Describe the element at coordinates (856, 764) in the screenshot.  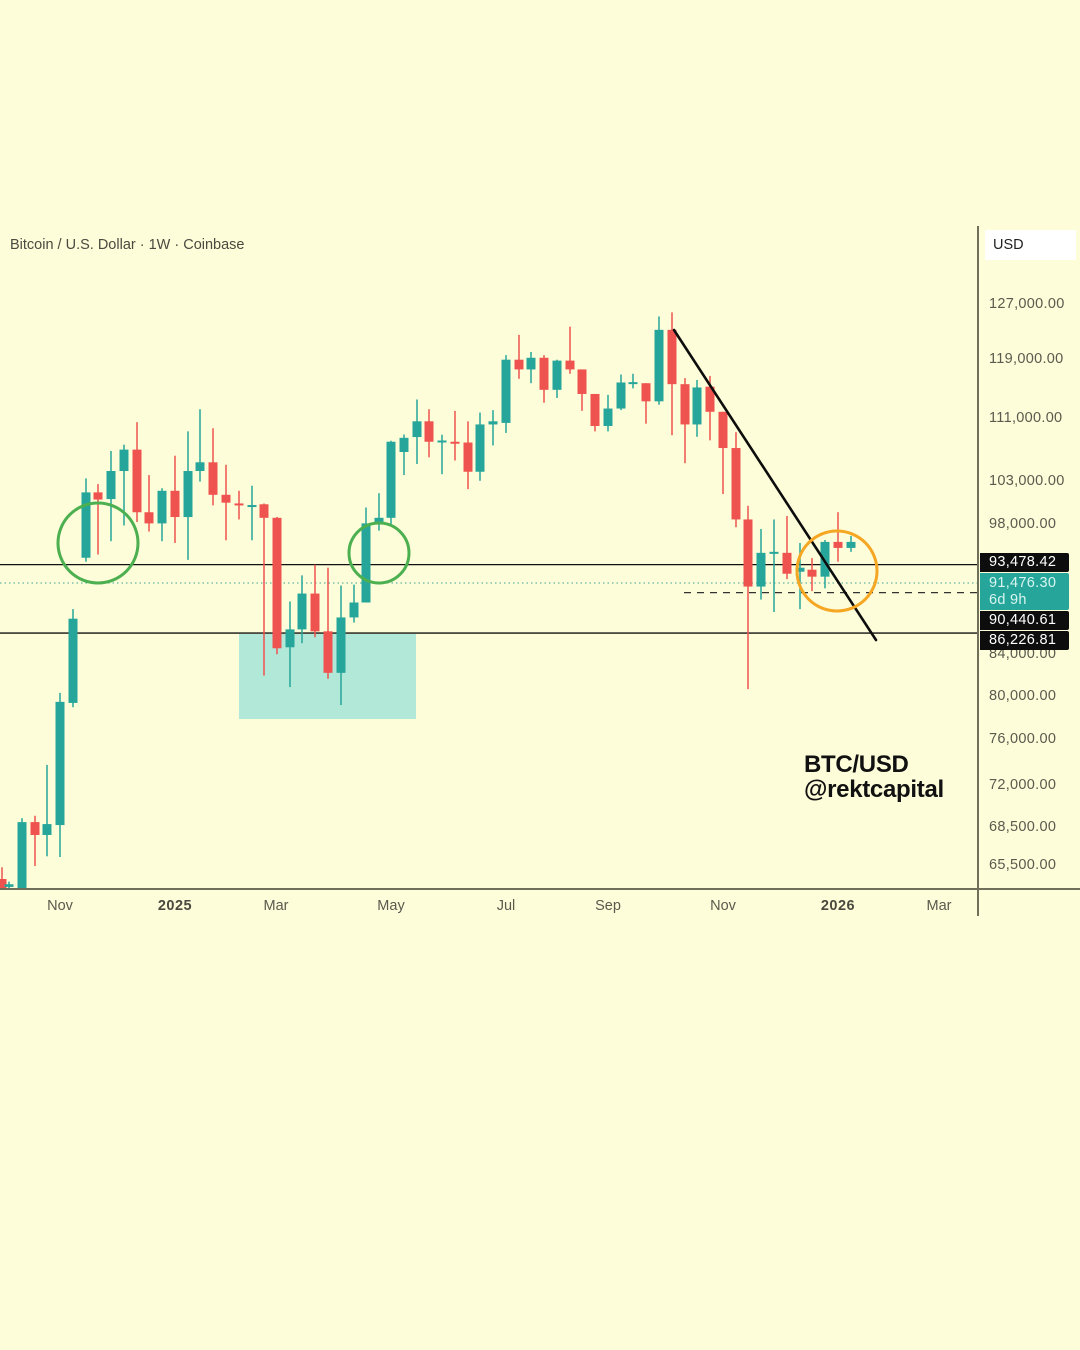
I see `watermark-symbol: BTC/USD` at that location.